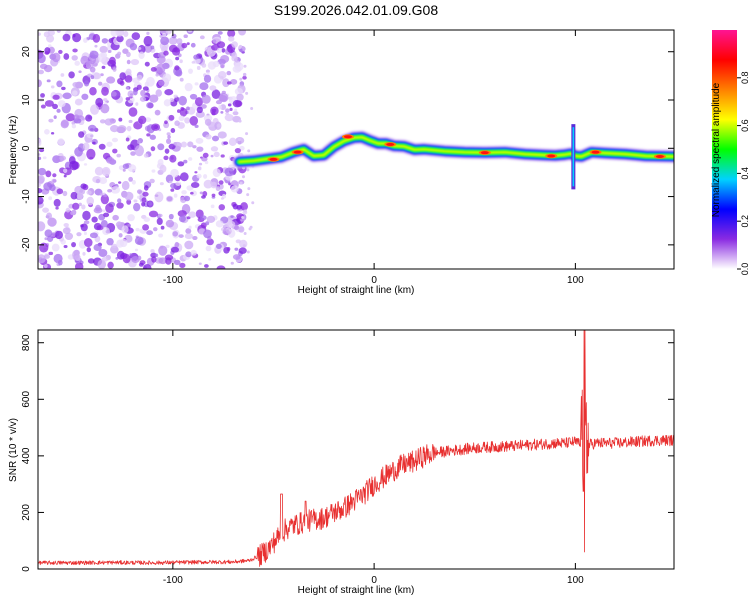 The width and height of the screenshot is (750, 600). Describe the element at coordinates (26, 512) in the screenshot. I see `snr-y-tick-label: 200` at that location.